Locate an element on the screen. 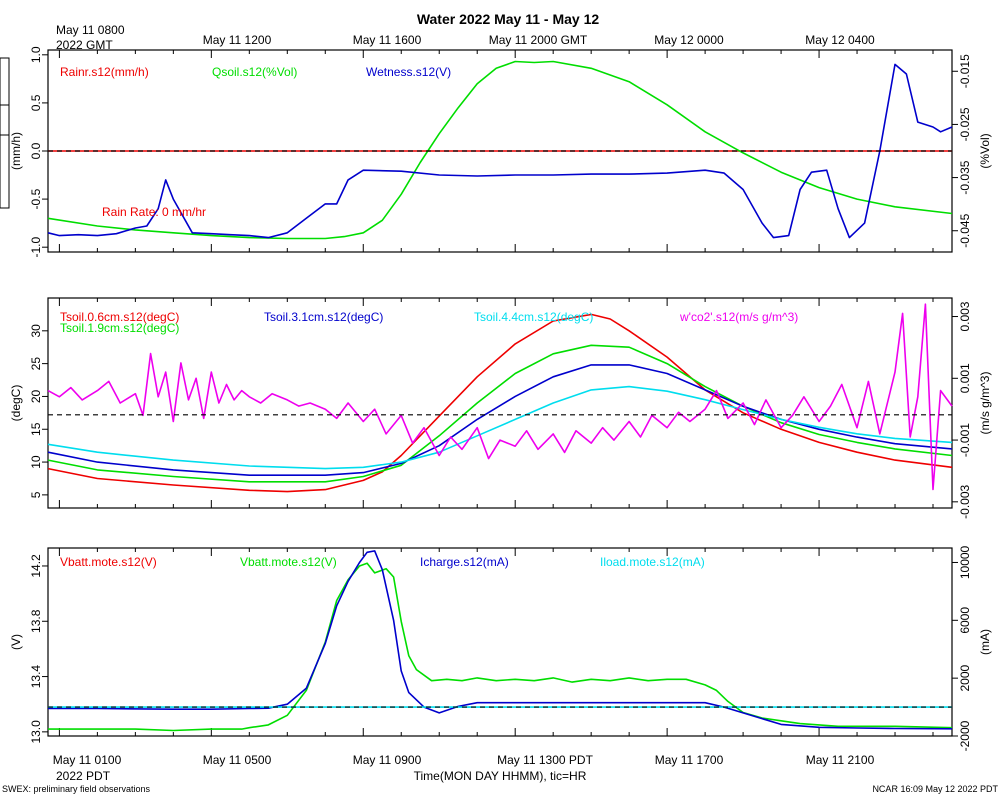 This screenshot has height=800, width=1000. y-tick-label-left: 1.0 is located at coordinates (36, 54).